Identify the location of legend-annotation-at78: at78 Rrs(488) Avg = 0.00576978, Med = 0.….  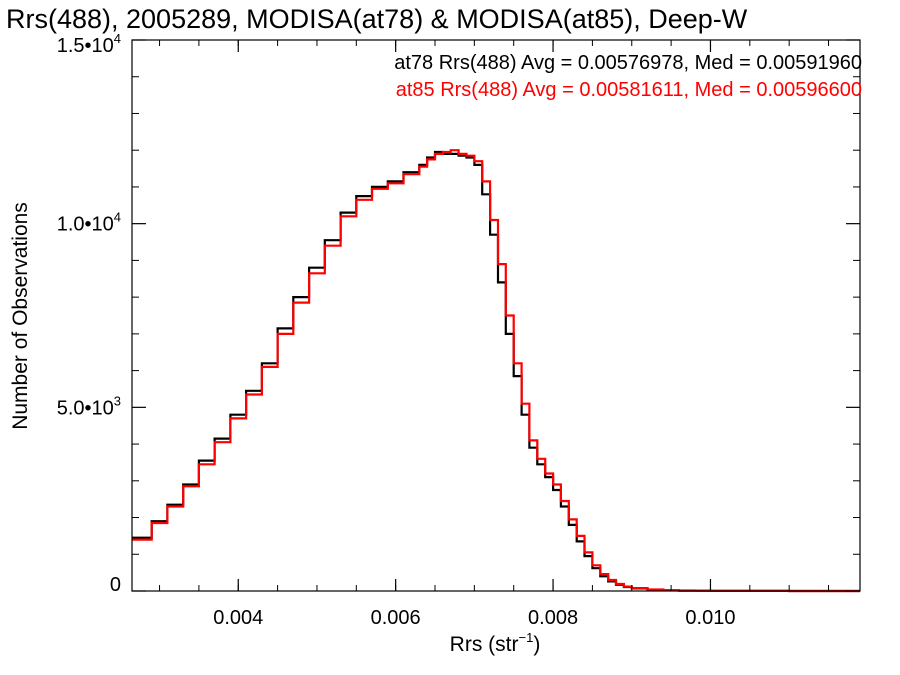
(628, 63).